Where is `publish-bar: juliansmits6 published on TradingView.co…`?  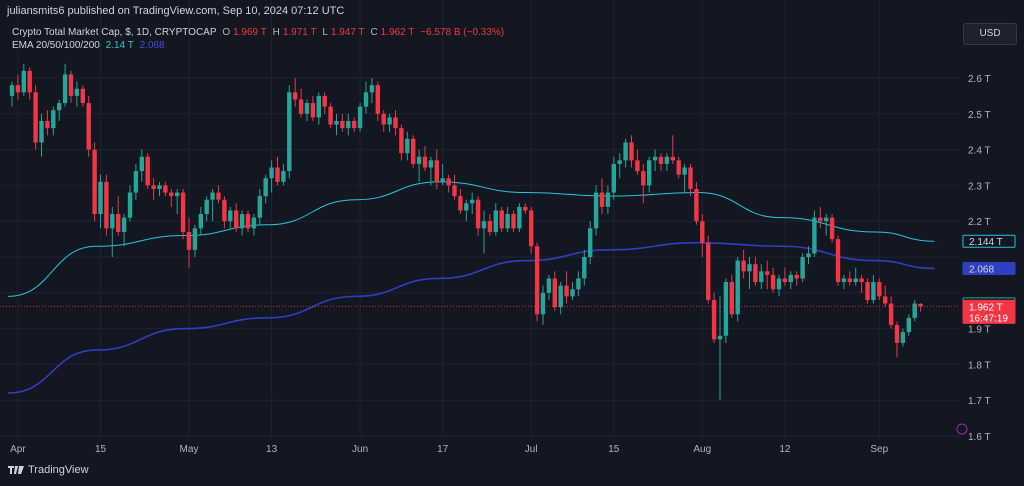 publish-bar: juliansmits6 published on TradingView.co… is located at coordinates (512, 11).